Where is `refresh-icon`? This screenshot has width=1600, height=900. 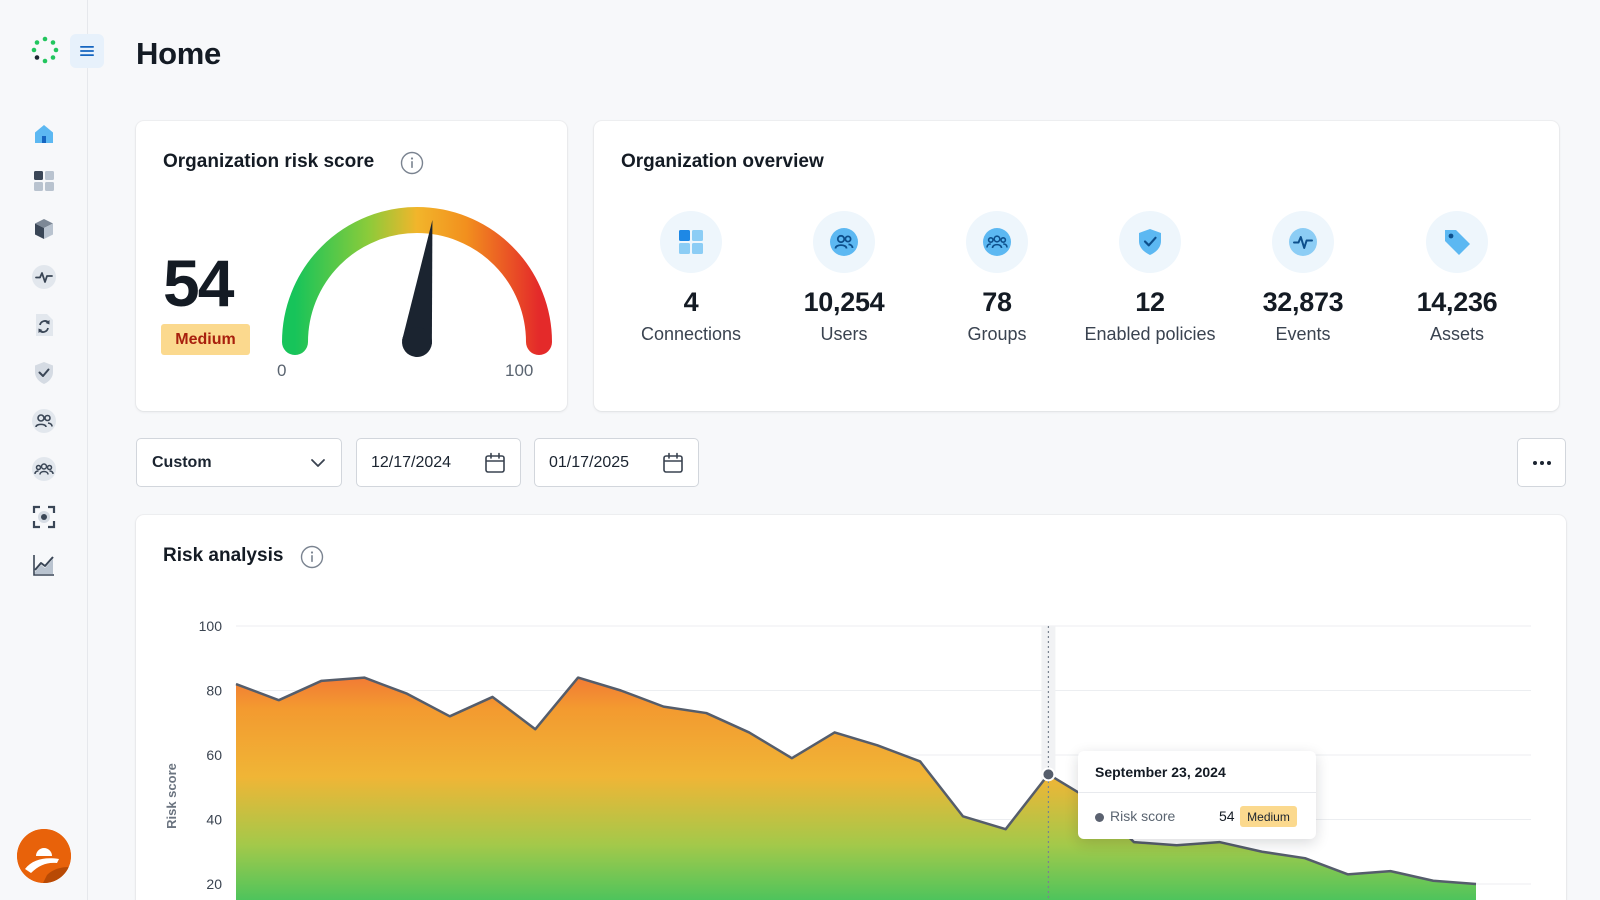
refresh-icon is located at coordinates (44, 325).